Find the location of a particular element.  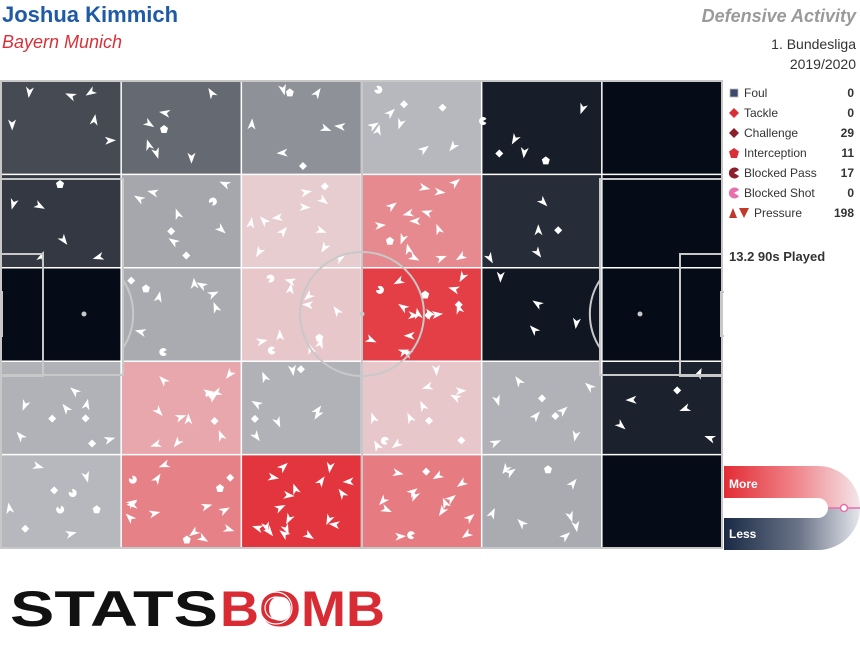

chart-title: Defensive Activity is located at coordinates (778, 16).